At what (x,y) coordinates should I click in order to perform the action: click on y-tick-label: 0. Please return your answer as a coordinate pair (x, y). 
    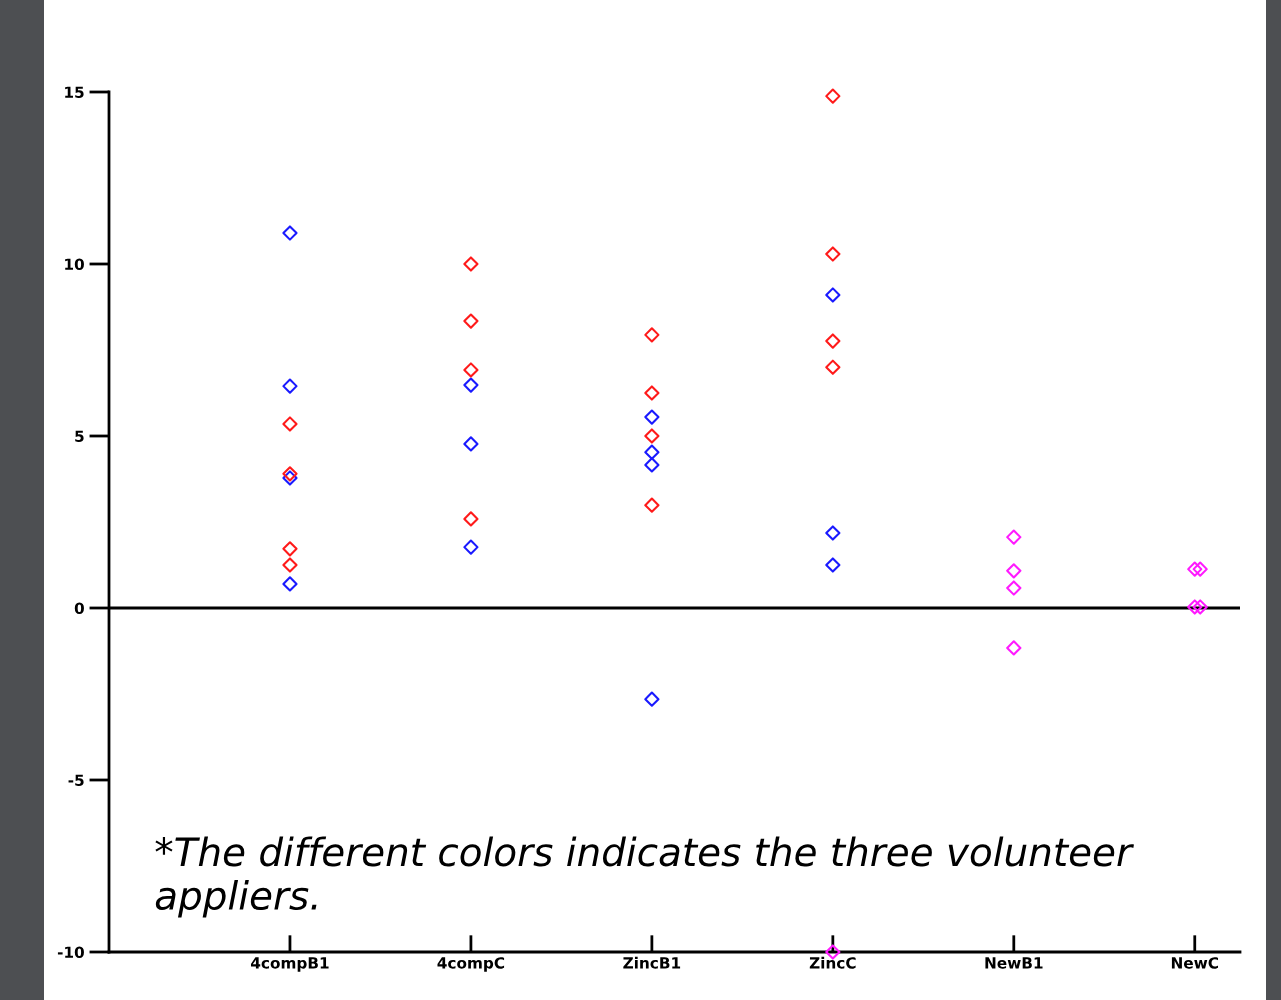
    Looking at the image, I should click on (79, 608).